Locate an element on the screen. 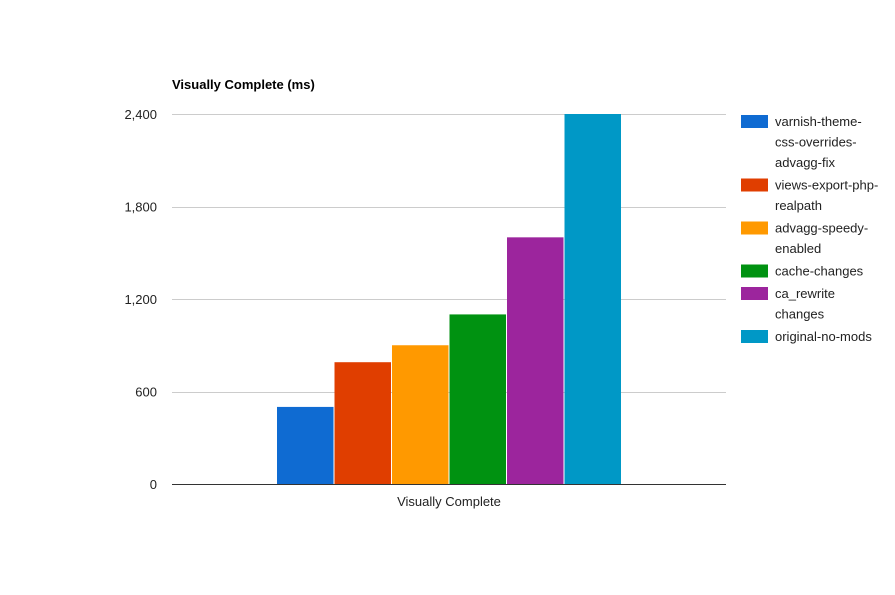 This screenshot has width=895, height=595. legend-label: cache-changes is located at coordinates (819, 271).